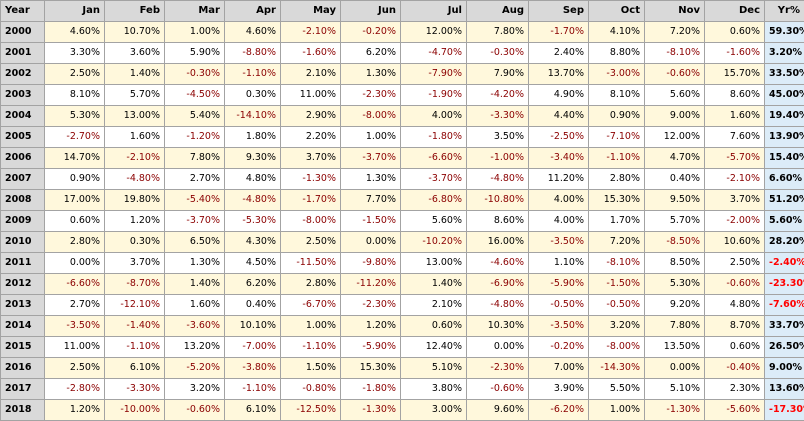 This screenshot has height=421, width=804. Describe the element at coordinates (22, 368) in the screenshot. I see `year-cell: 2016` at that location.